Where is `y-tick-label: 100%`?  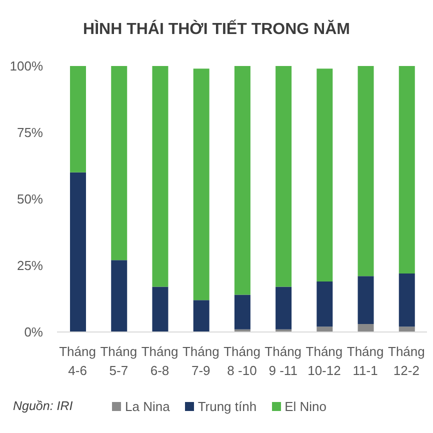 y-tick-label: 100% is located at coordinates (27, 66).